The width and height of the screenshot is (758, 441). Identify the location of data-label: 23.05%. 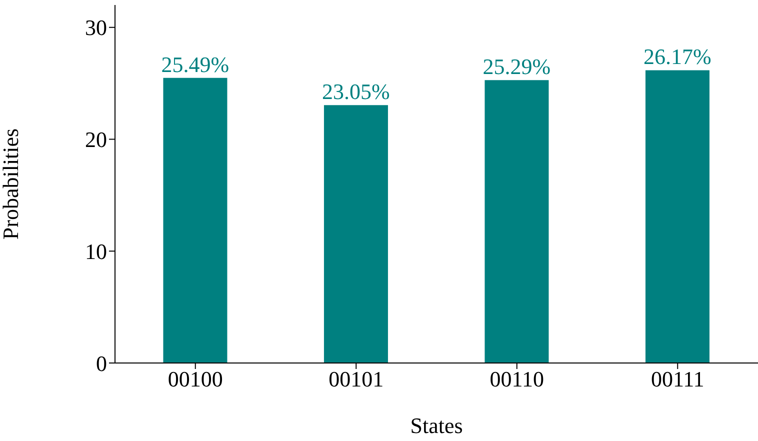
(356, 91).